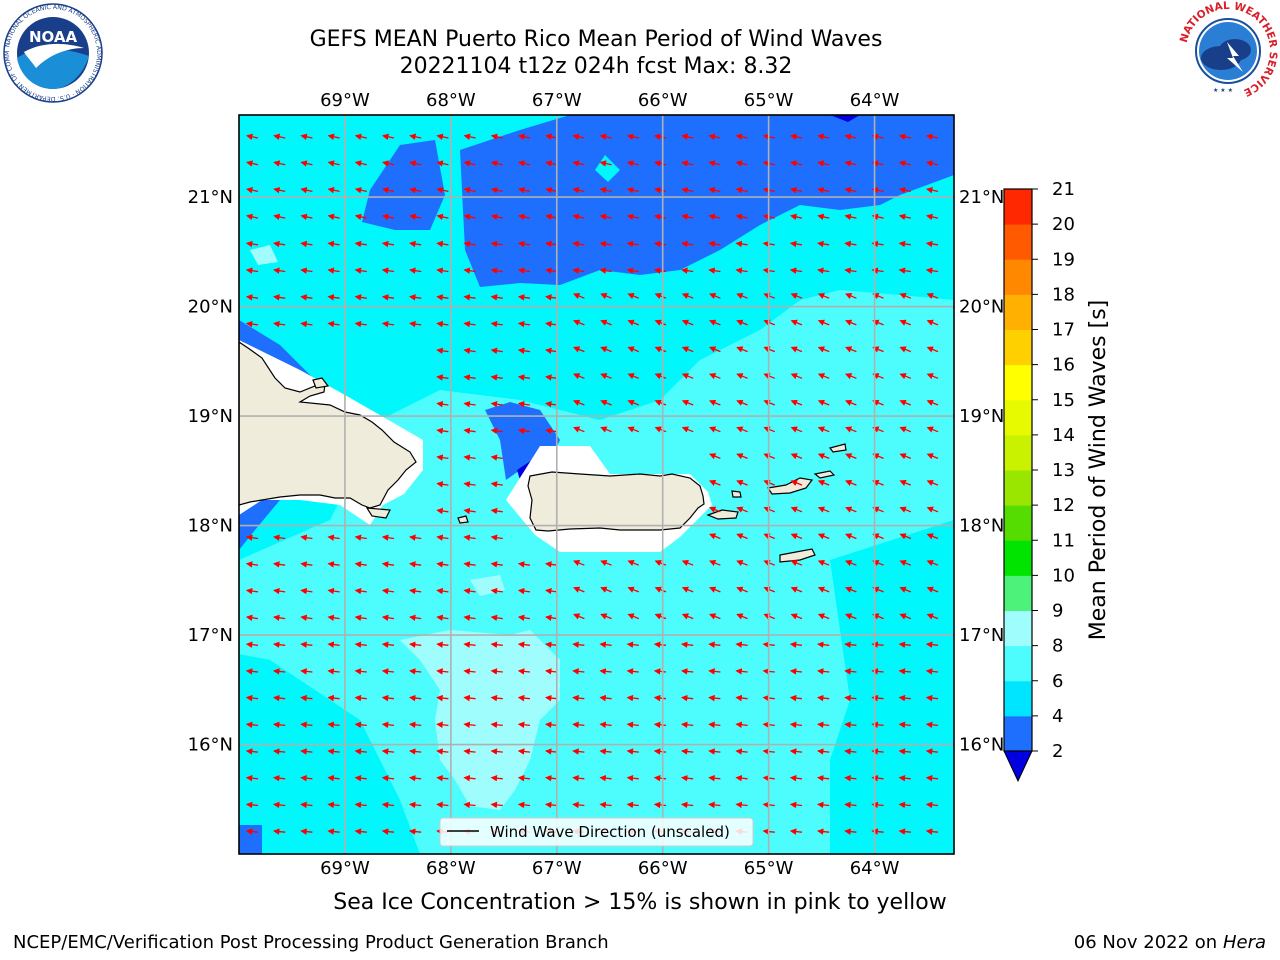 The width and height of the screenshot is (1280, 960). What do you see at coordinates (707, 201) in the screenshot?
I see `field-2-4s` at bounding box center [707, 201].